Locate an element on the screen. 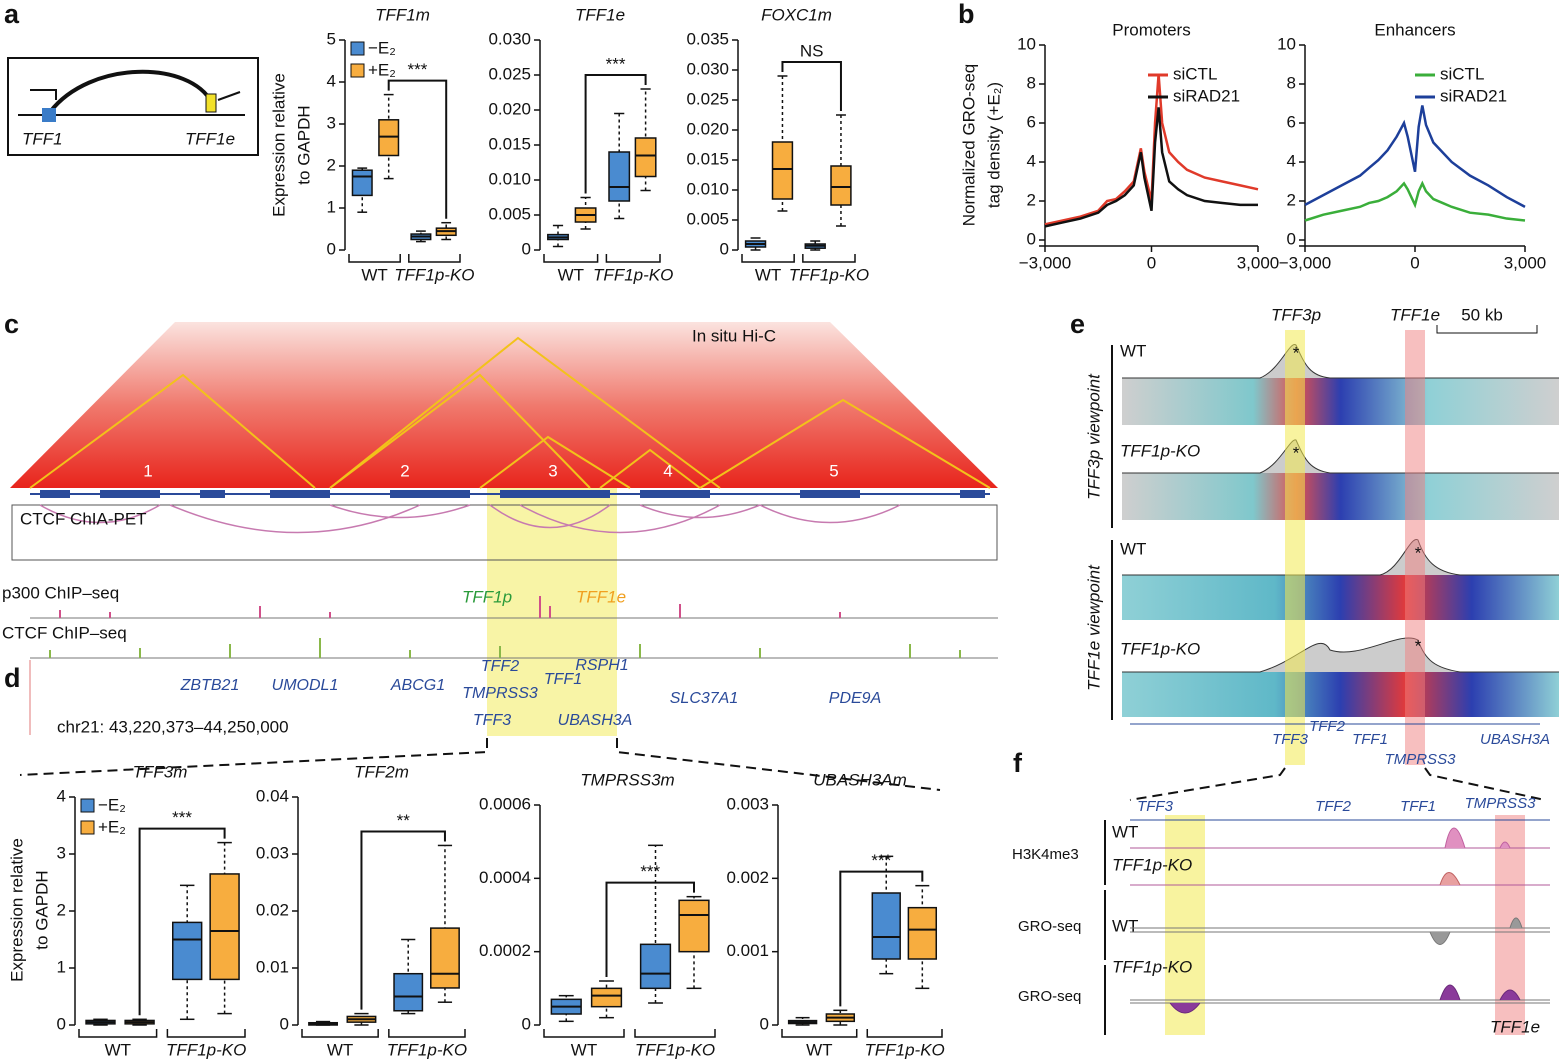 This screenshot has width=1559, height=1063. y-tick-label: 0.0004 is located at coordinates (505, 877).